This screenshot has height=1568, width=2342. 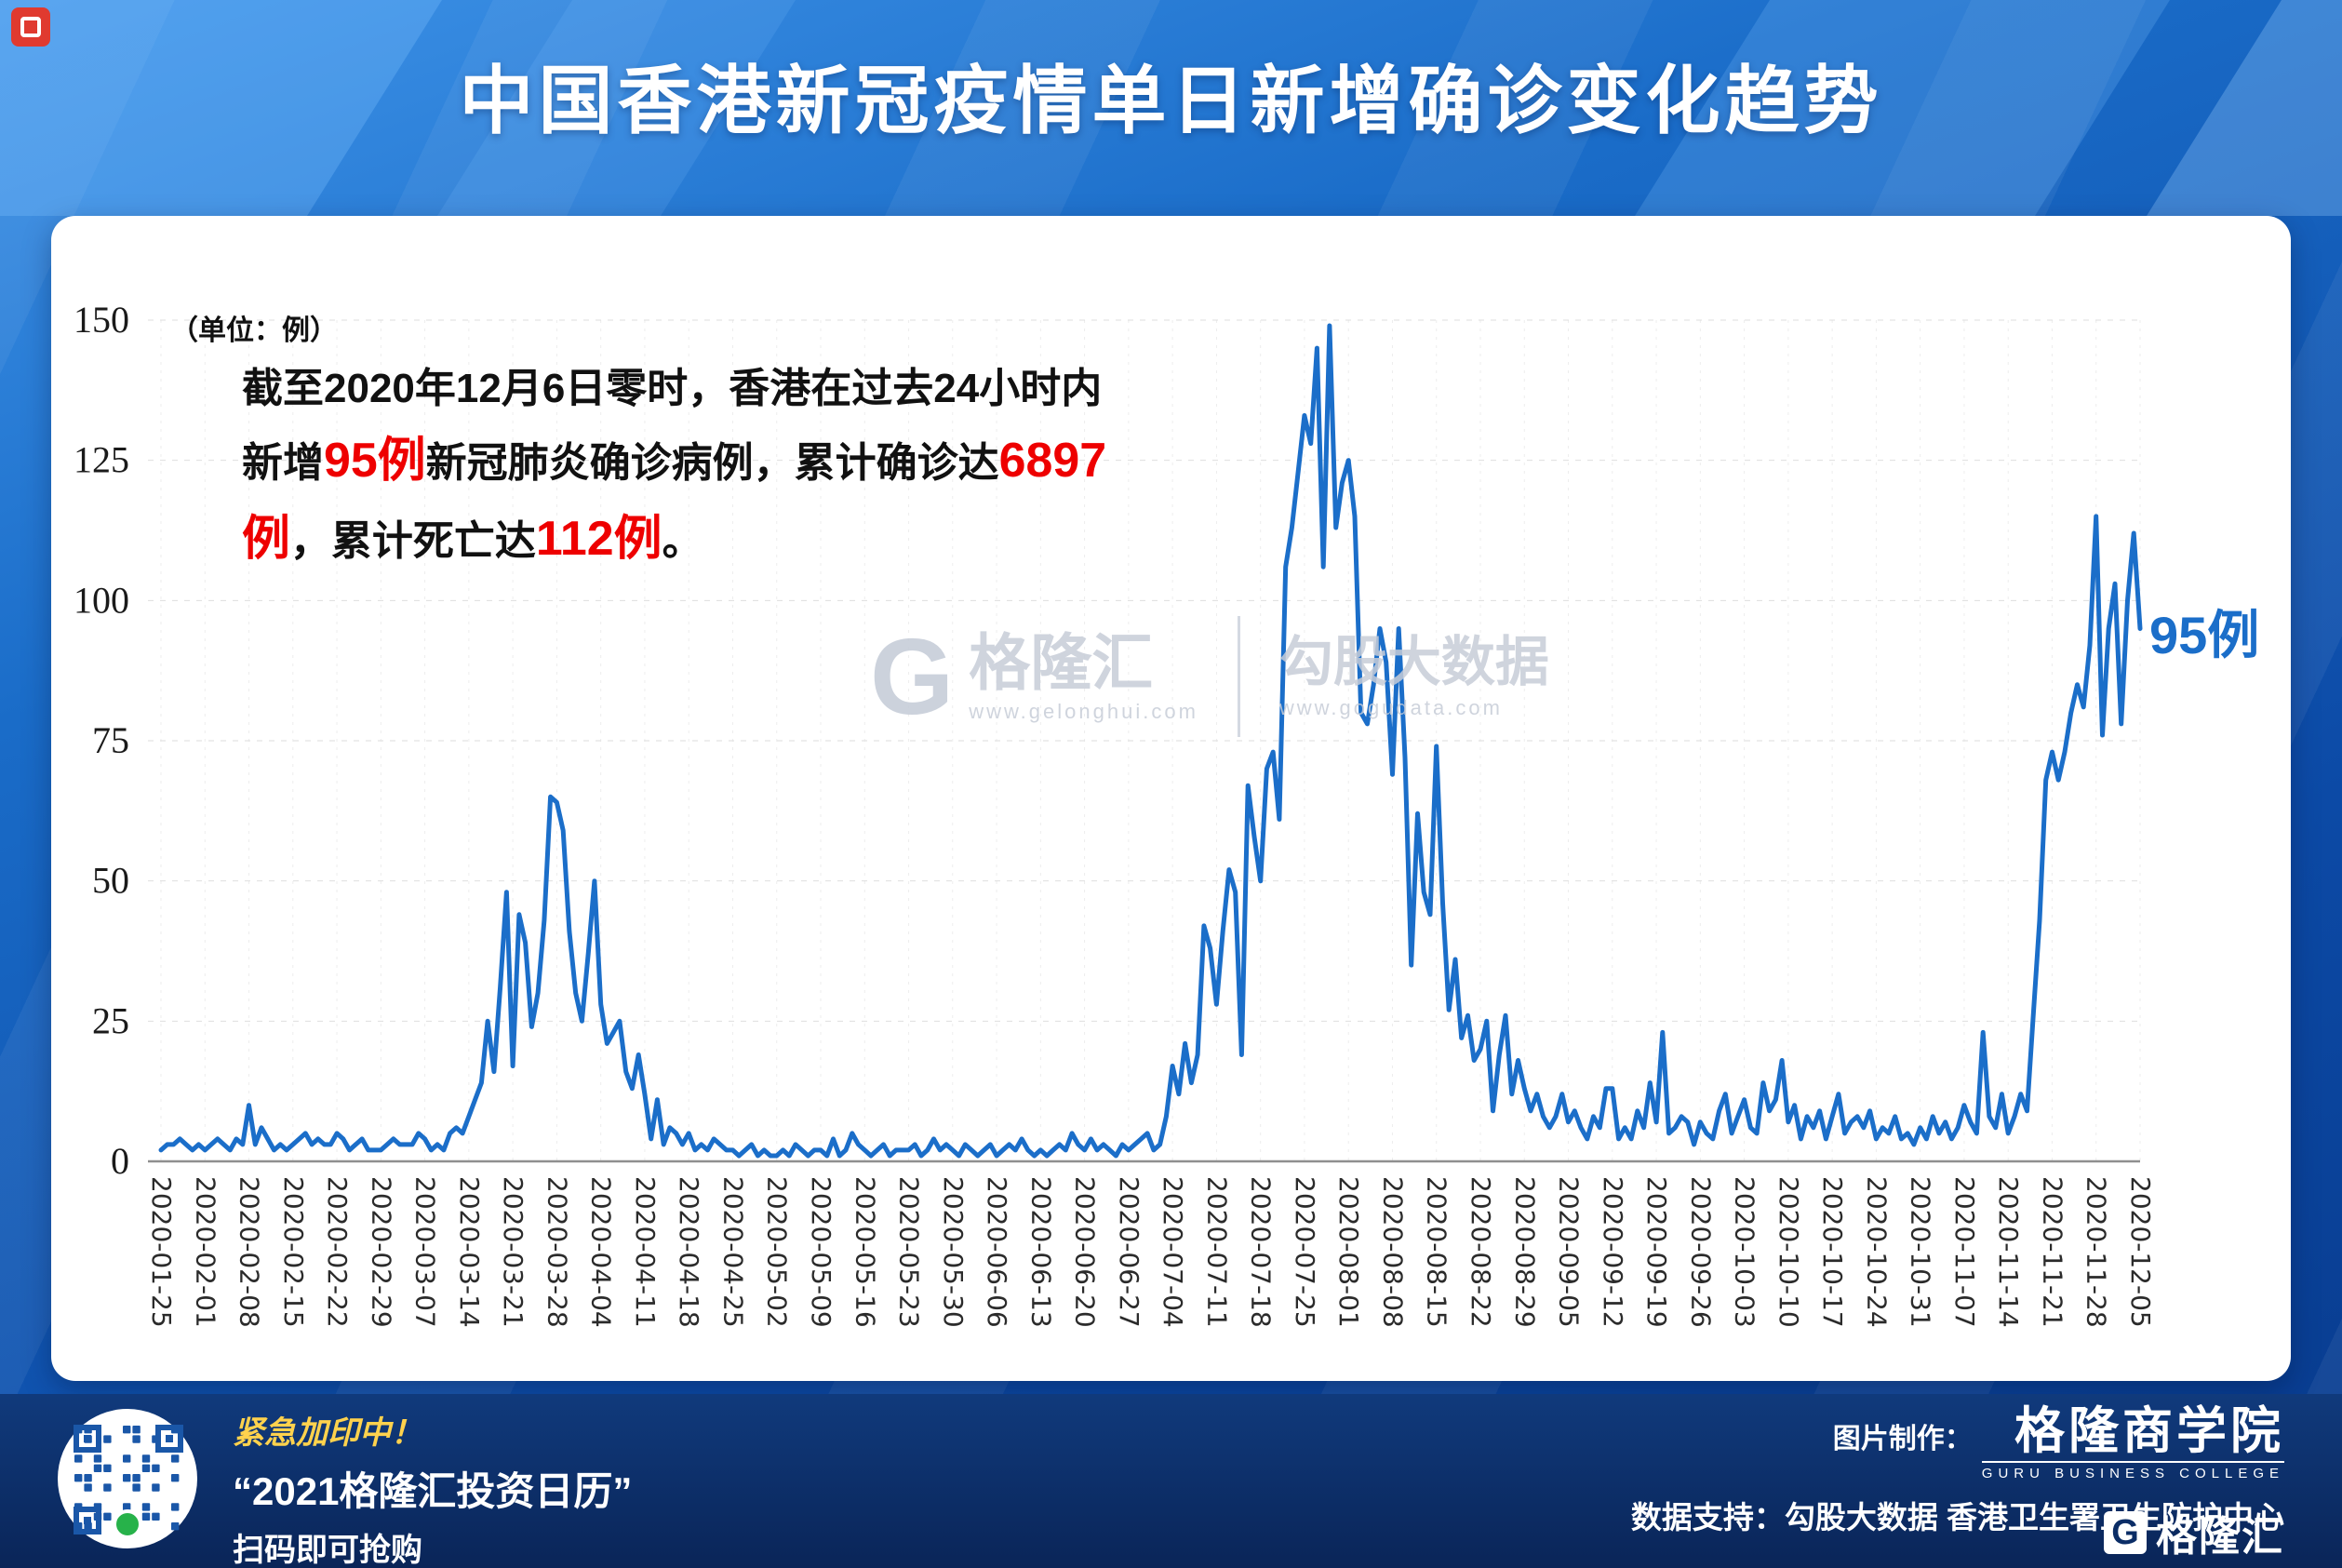 What do you see at coordinates (2149, 1431) in the screenshot?
I see `credit-brand: 格隆商学院` at bounding box center [2149, 1431].